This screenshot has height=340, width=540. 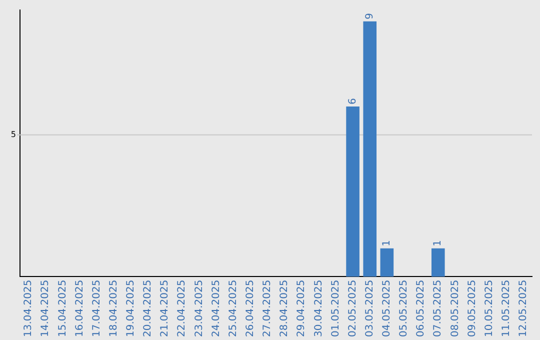 I want to click on x-tick-label: 08.05.2025, so click(x=455, y=309).